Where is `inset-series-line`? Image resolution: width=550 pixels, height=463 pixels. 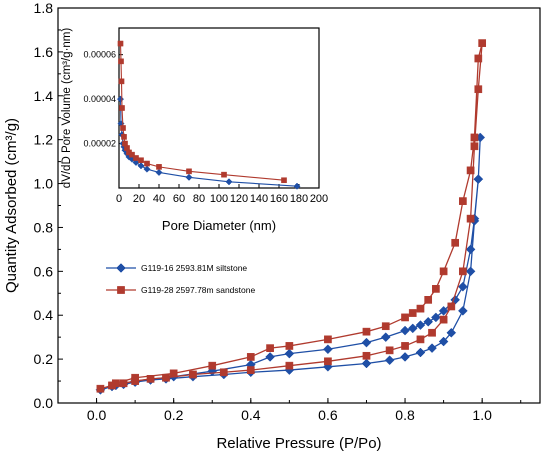 inset-series-line is located at coordinates (202, 112).